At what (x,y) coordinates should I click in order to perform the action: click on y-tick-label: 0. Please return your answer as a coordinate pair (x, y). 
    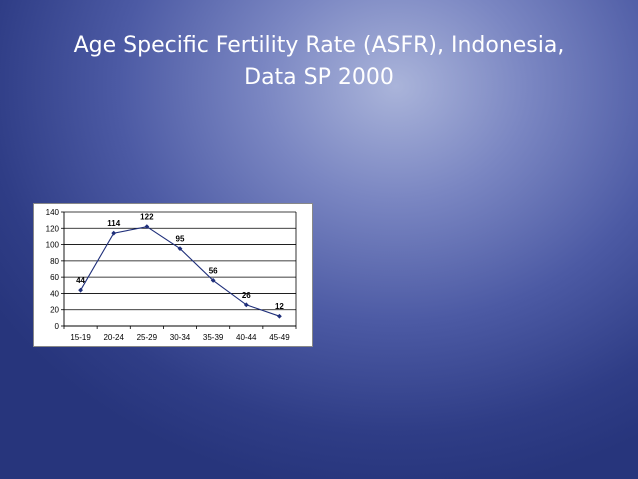
    Looking at the image, I should click on (57, 326).